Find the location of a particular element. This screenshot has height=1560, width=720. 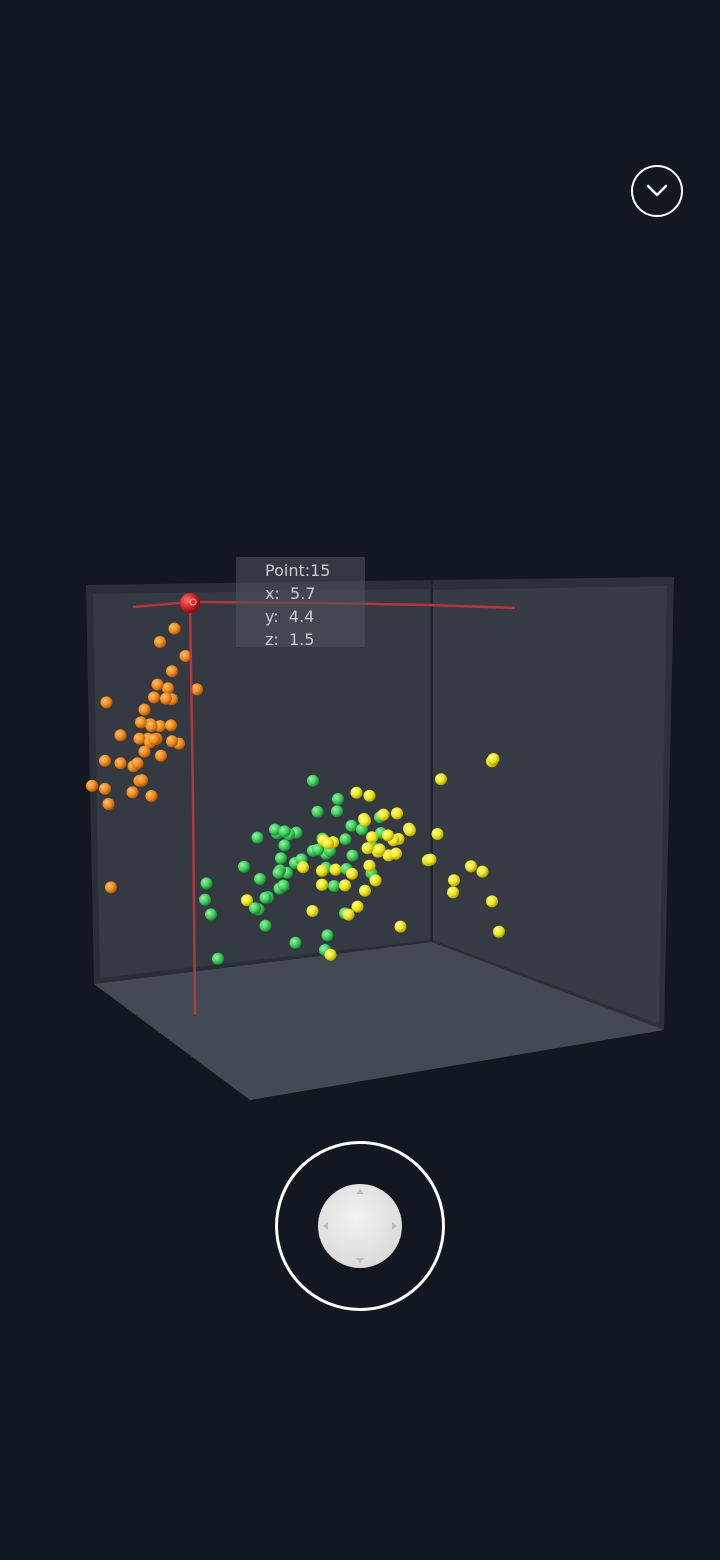

point-tooltip: Point:15 x: 5.7 y: 4.4 z: 1.5 is located at coordinates (300, 603).